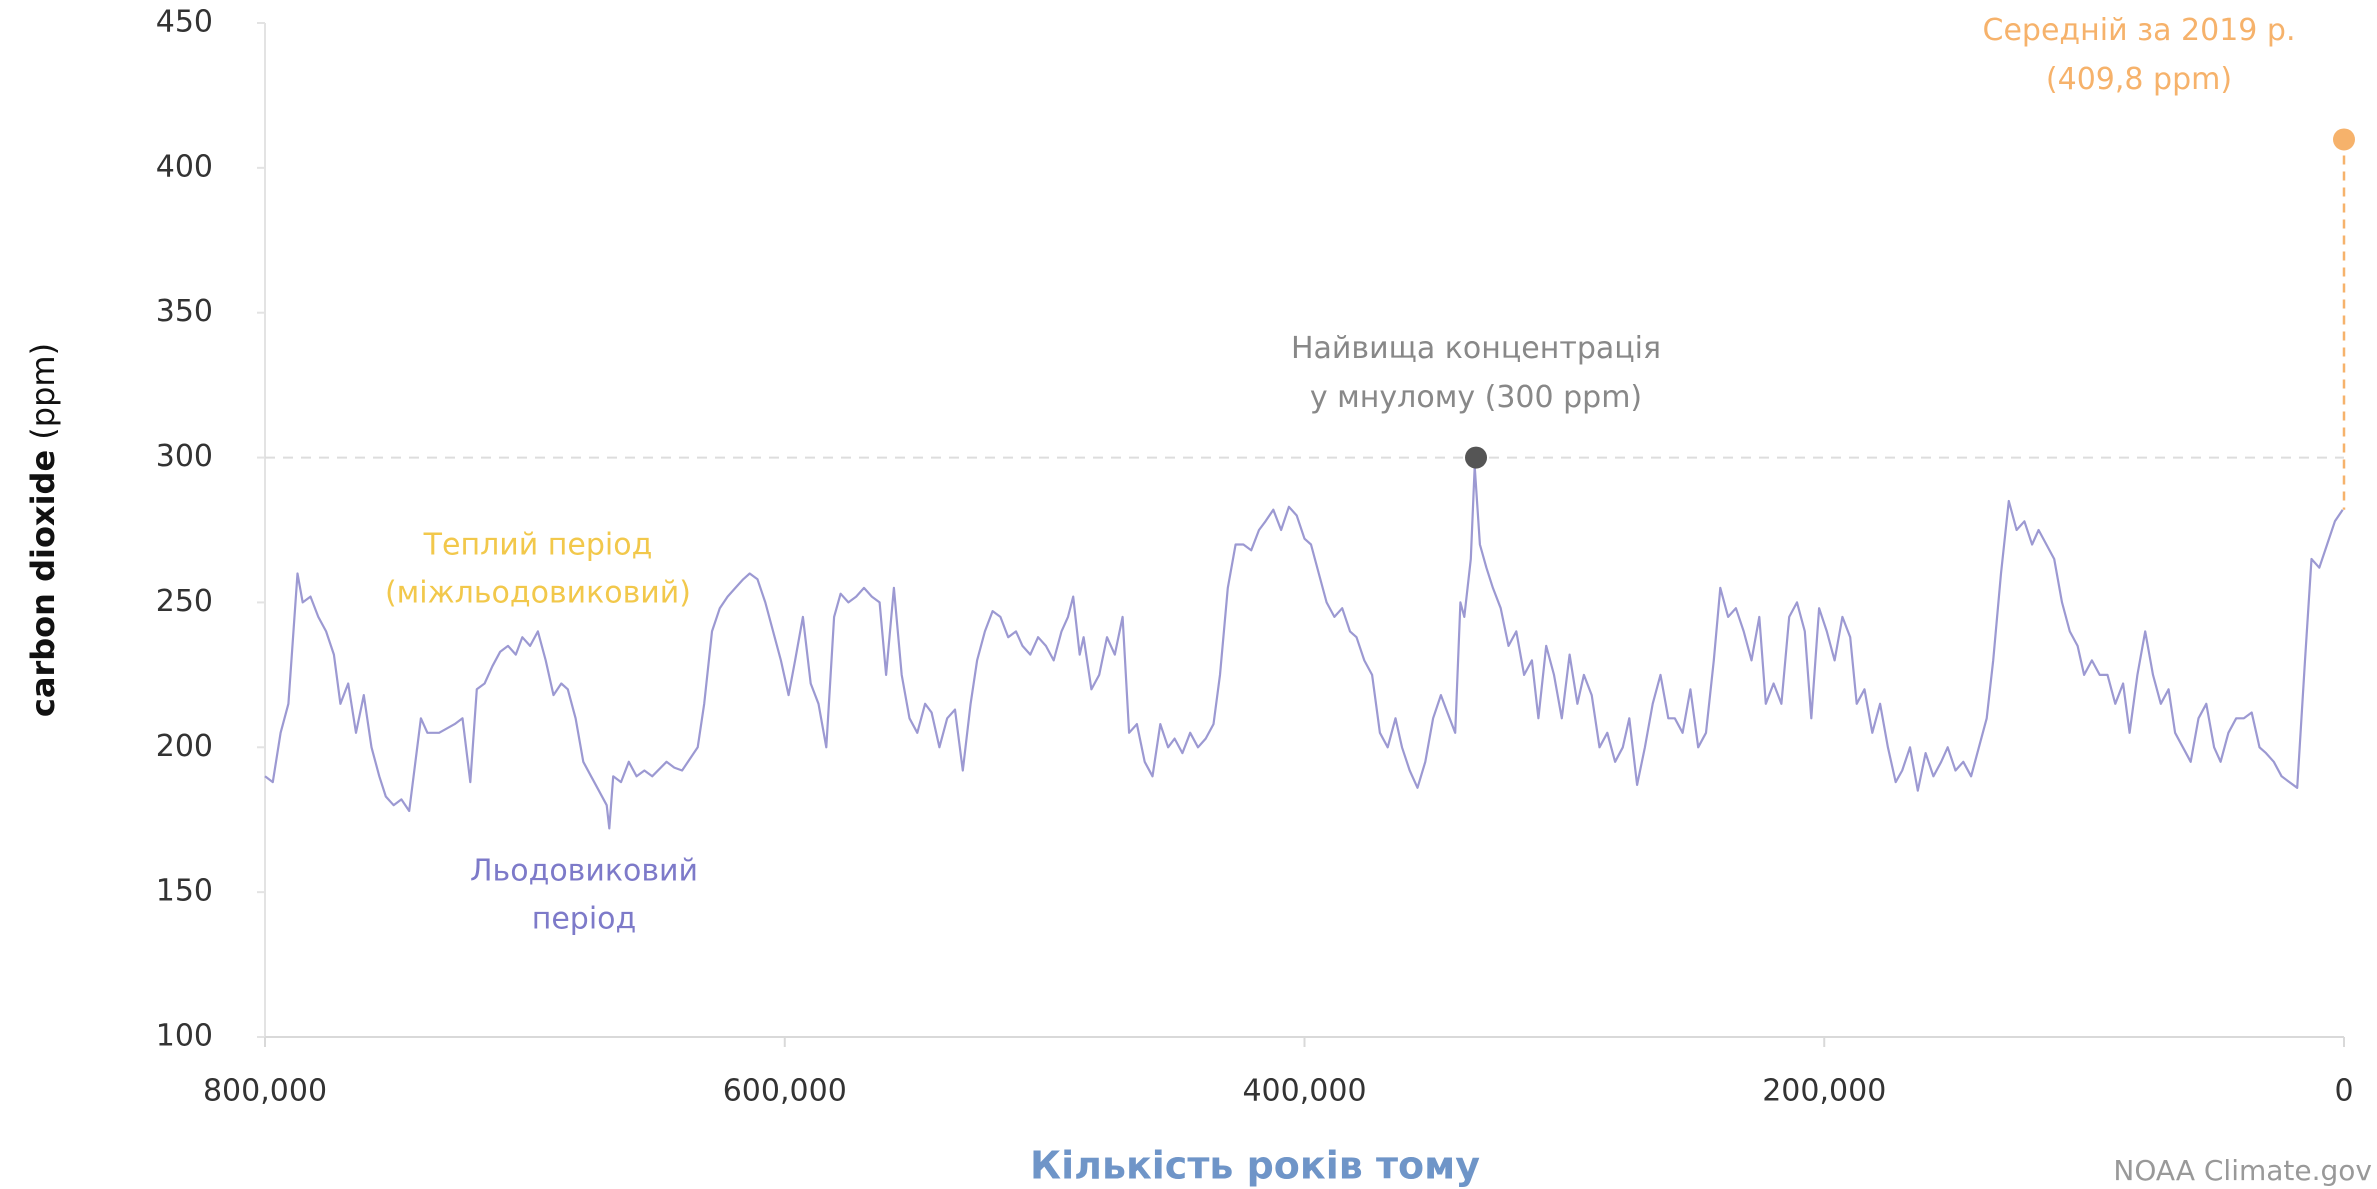 The image size is (2377, 1189). Describe the element at coordinates (184, 456) in the screenshot. I see `y-tick-label: 300` at that location.